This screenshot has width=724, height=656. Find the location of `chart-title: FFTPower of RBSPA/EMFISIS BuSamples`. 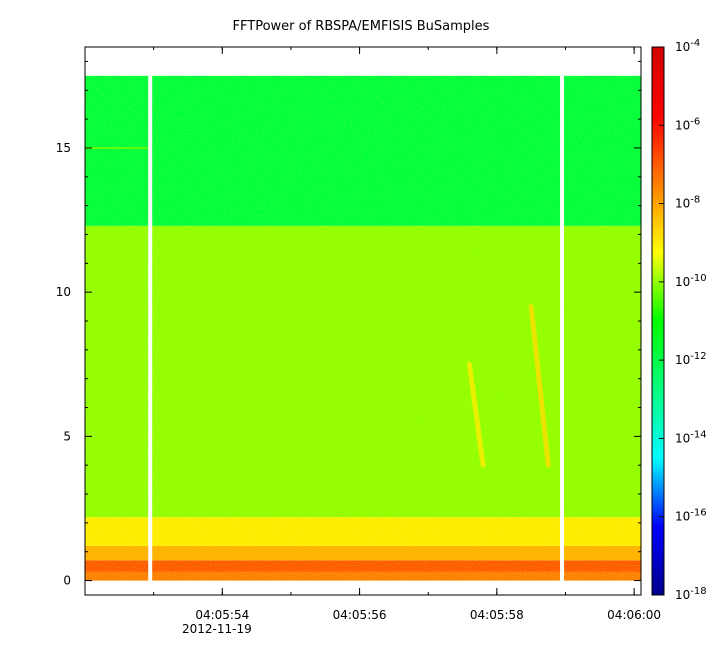

chart-title: FFTPower of RBSPA/EMFISIS BuSamples is located at coordinates (361, 26).